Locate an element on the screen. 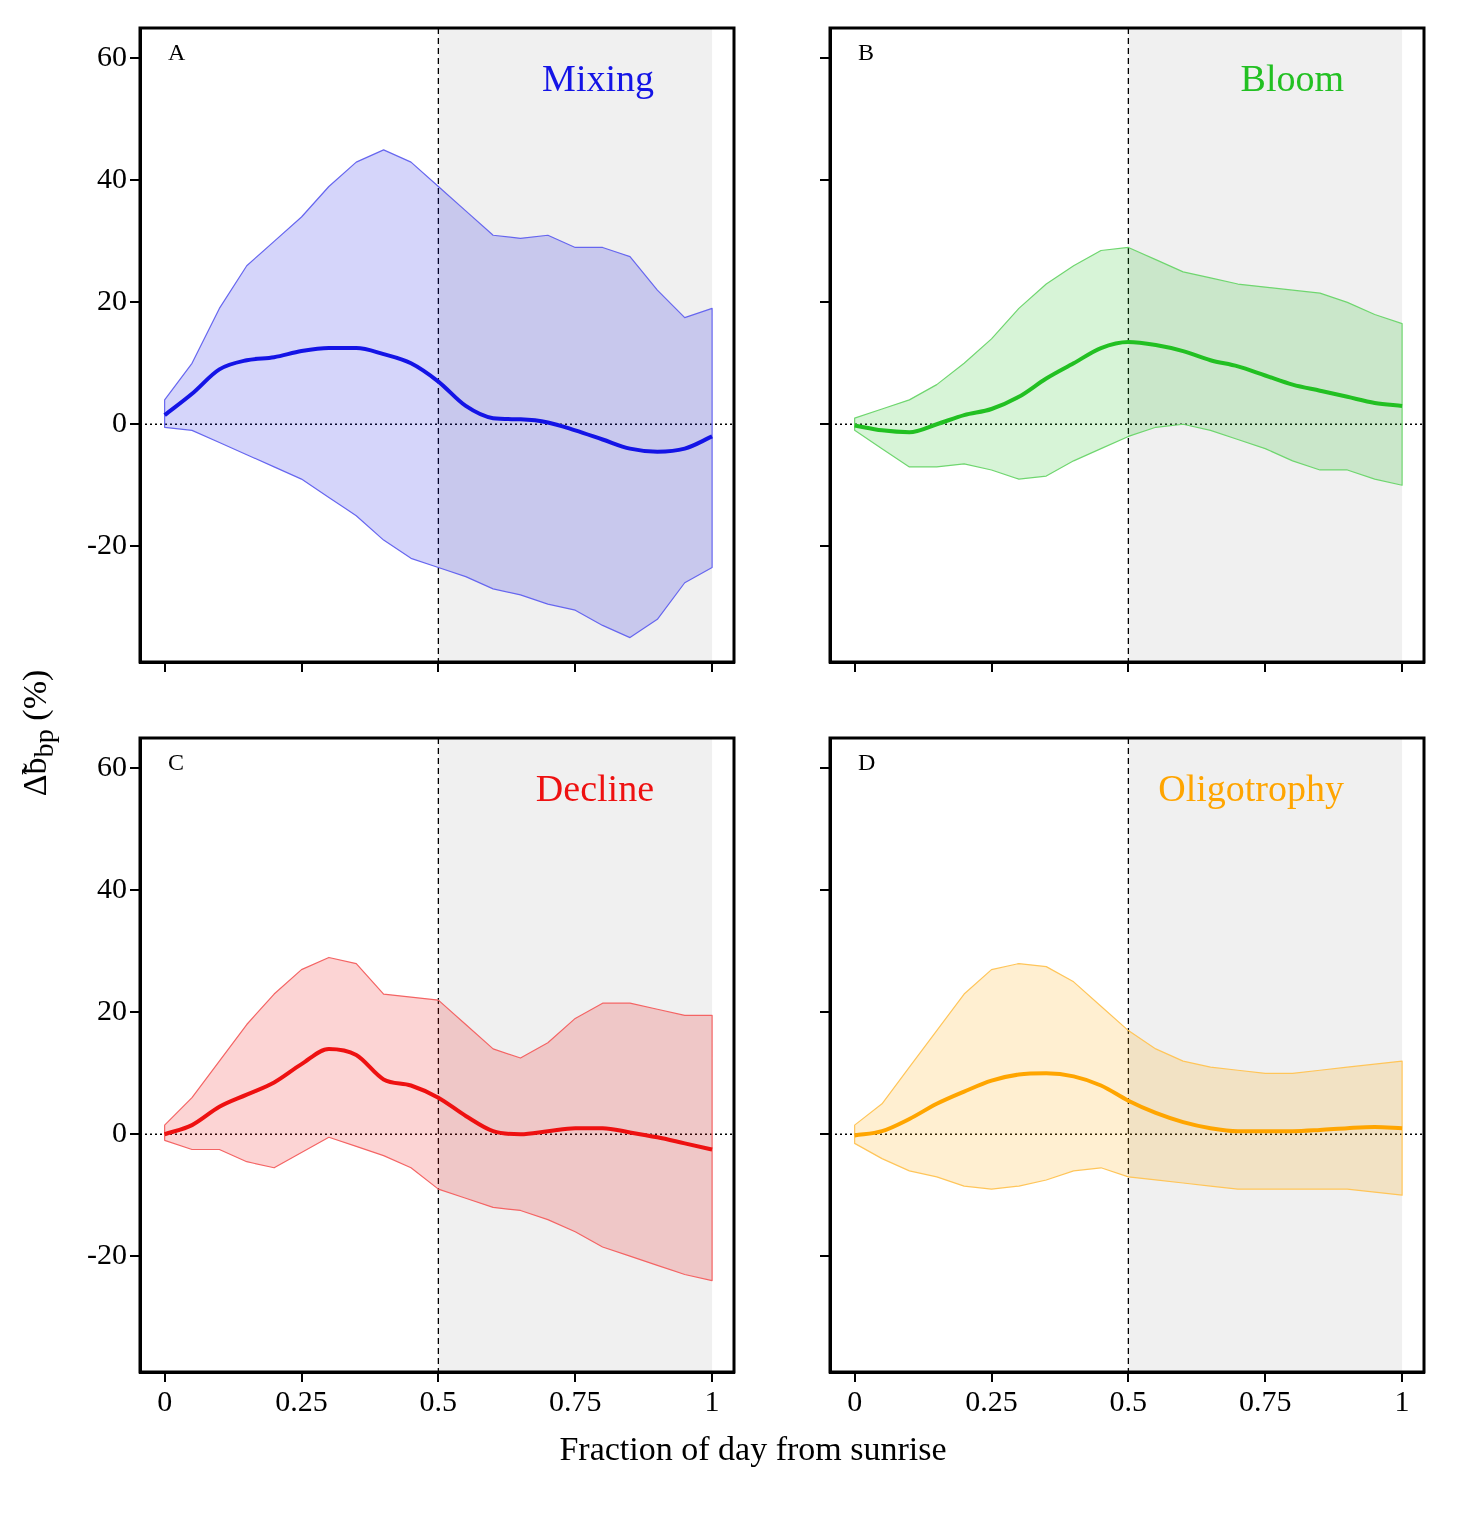  text: C is located at coordinates (176, 762).